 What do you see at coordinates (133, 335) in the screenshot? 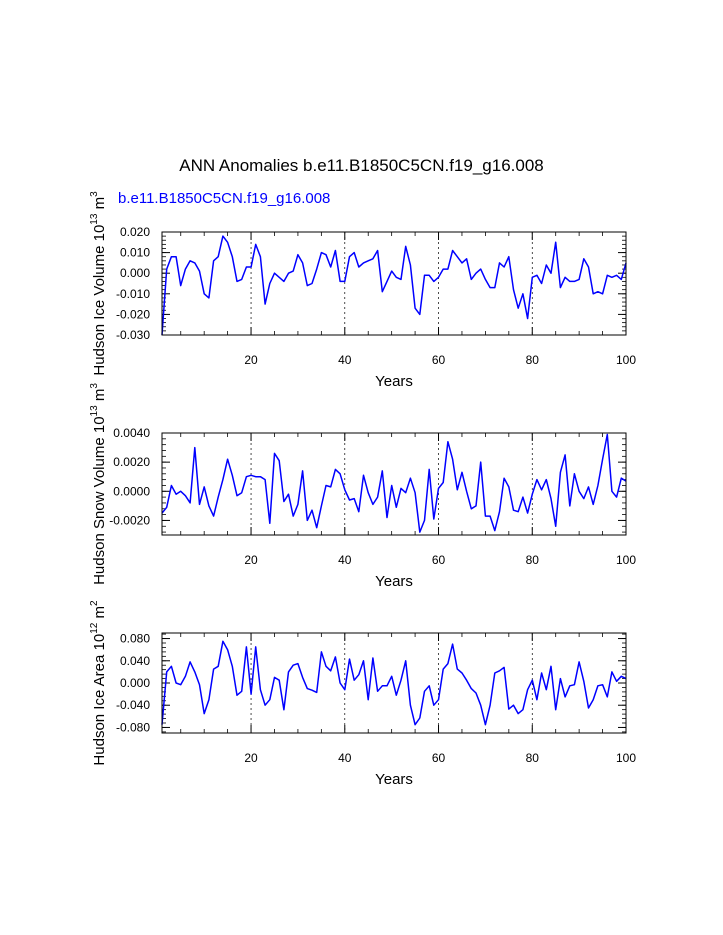
I see `y-tick-label: -0.030` at bounding box center [133, 335].